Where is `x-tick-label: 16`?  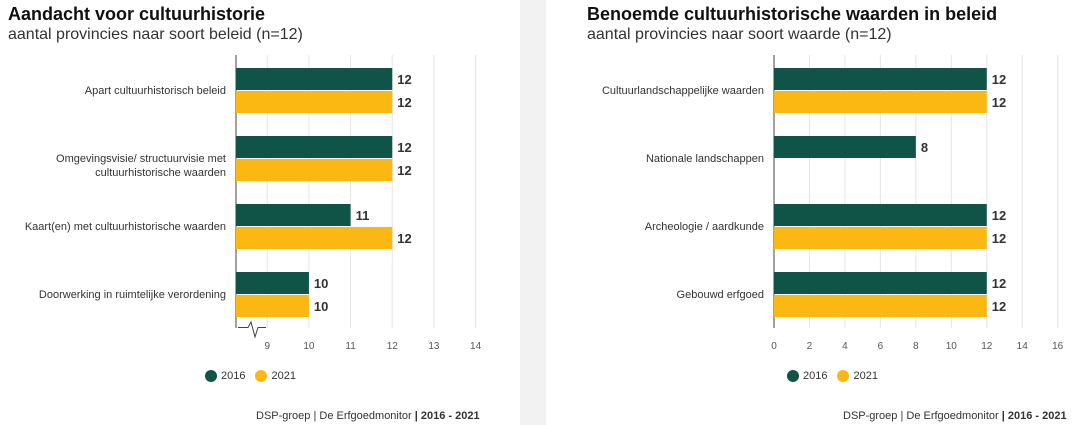 x-tick-label: 16 is located at coordinates (1058, 346).